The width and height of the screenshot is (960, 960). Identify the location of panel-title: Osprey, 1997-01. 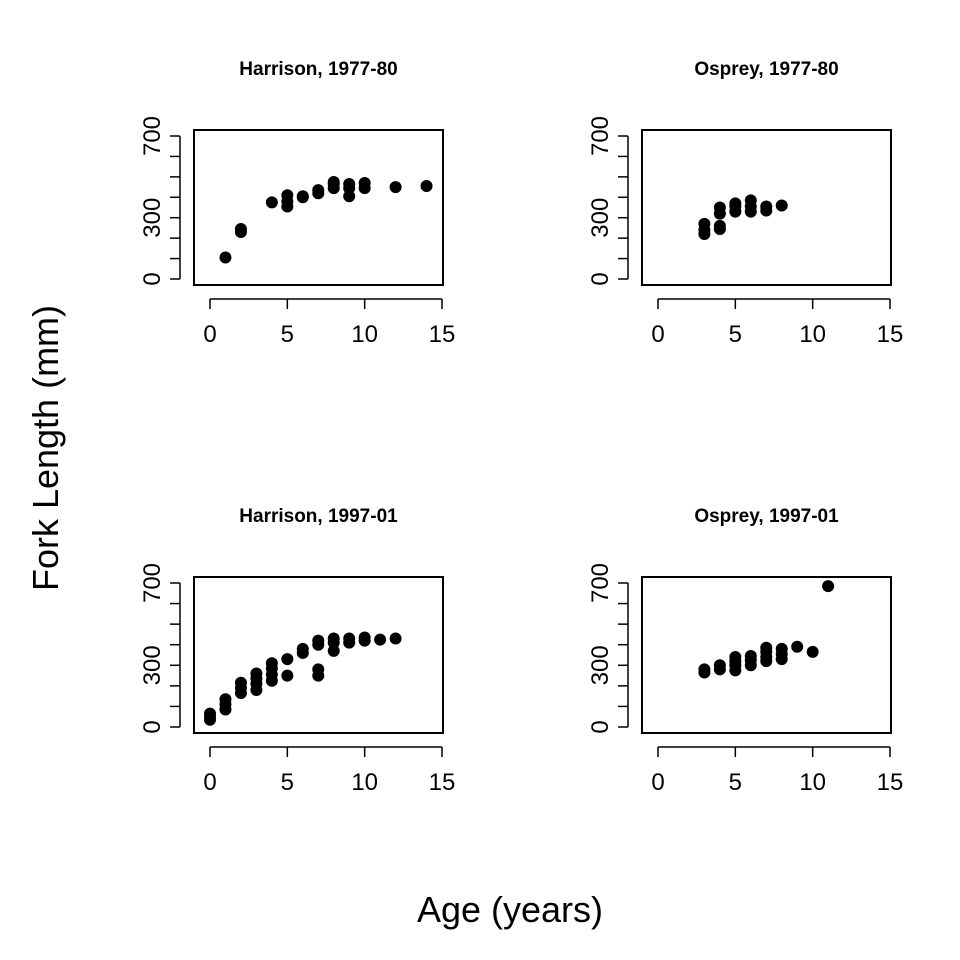
(766, 516).